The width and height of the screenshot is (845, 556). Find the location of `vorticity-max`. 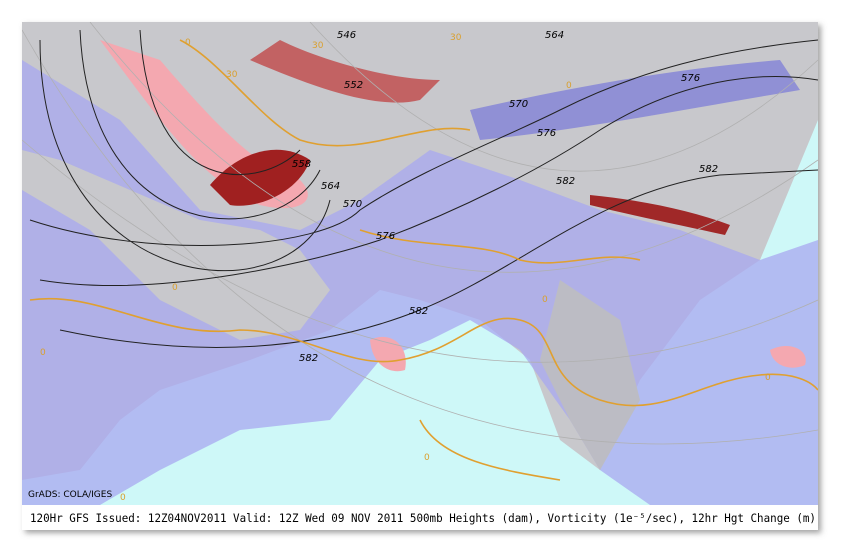

vorticity-max is located at coordinates (260, 177).